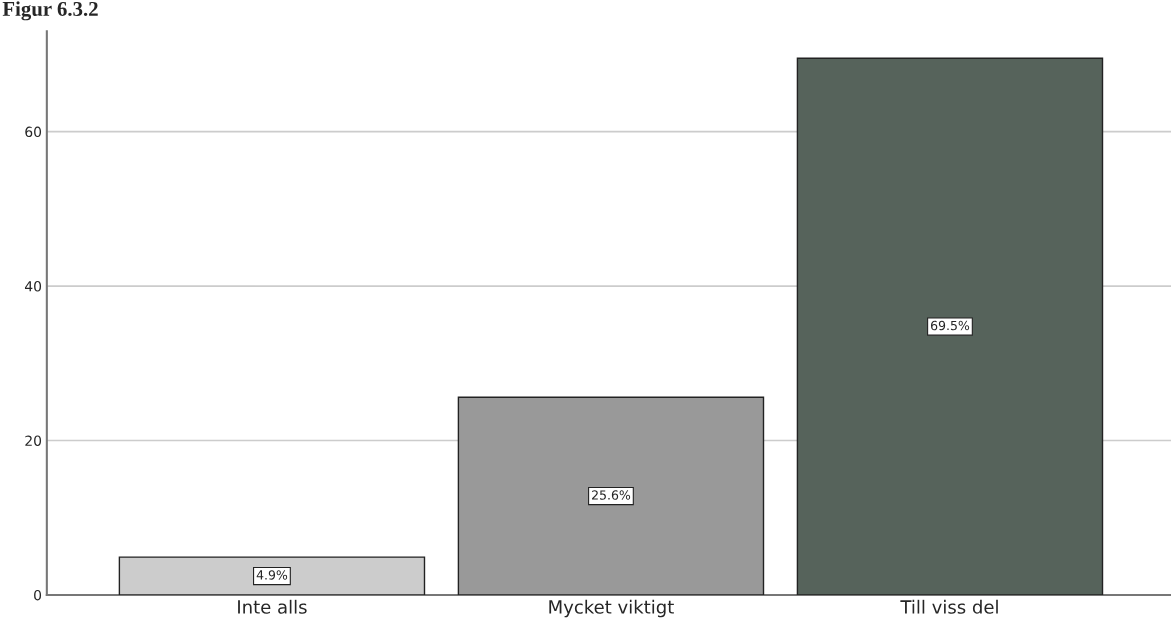  I want to click on data-label: 69.5%, so click(950, 325).